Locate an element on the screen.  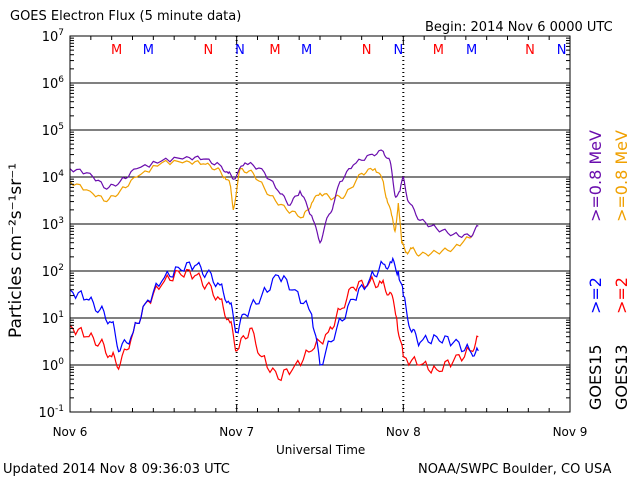
y-tick-label: 10⁶ is located at coordinates (53, 83).